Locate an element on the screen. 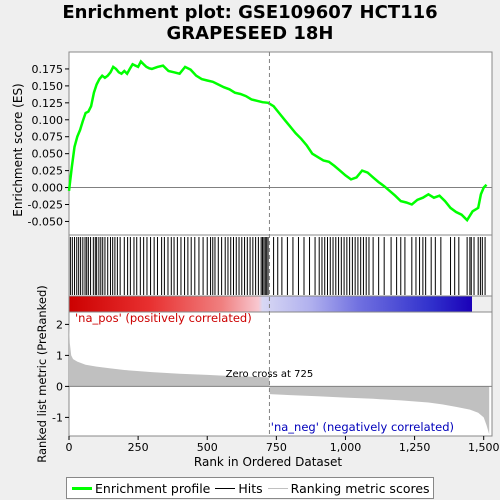  es-y-tick-label: 0.000 is located at coordinates (48, 188).